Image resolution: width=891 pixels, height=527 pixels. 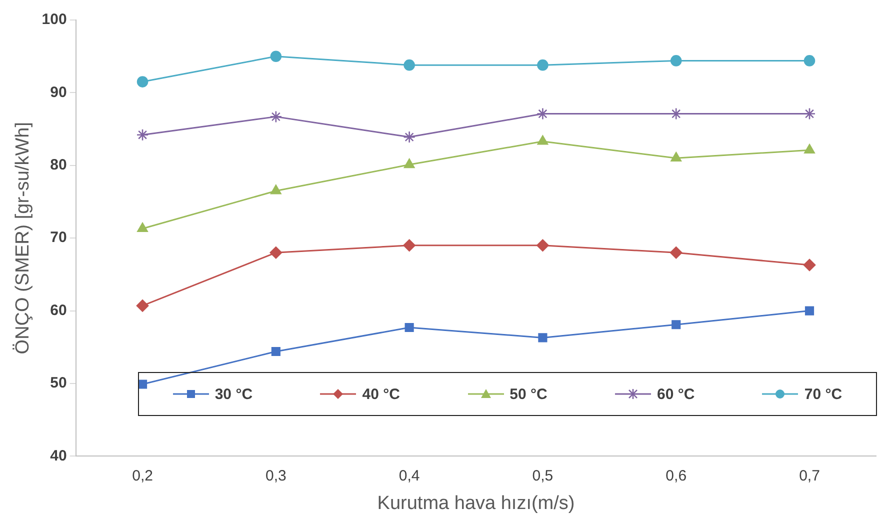 I want to click on y-tick-label: 80, so click(x=58, y=165).